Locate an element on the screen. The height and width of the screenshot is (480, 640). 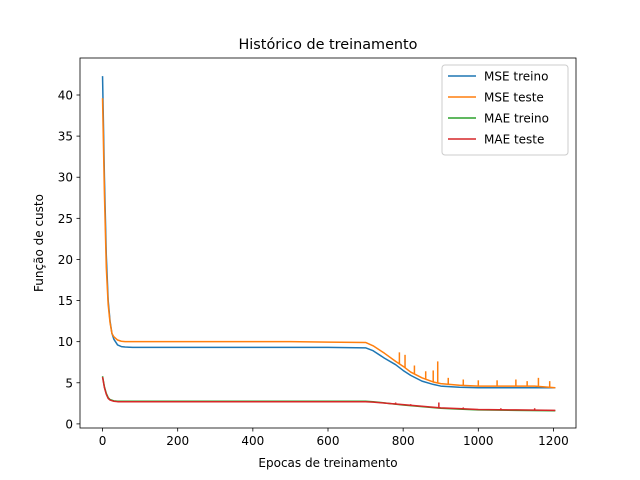
chart-title: Histórico de treinamento is located at coordinates (327, 45).